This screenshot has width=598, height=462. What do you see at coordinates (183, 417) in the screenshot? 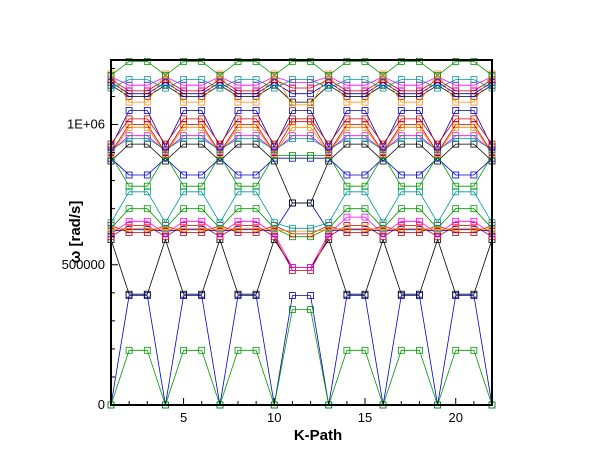
I see `x-tick-label: 5` at bounding box center [183, 417].